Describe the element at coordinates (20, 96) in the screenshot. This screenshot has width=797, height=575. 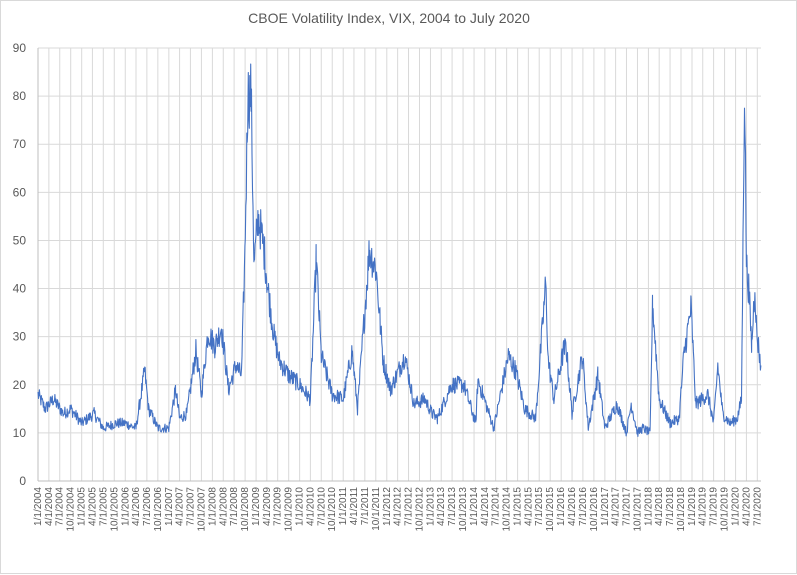
I see `y-tick-label: 80` at that location.